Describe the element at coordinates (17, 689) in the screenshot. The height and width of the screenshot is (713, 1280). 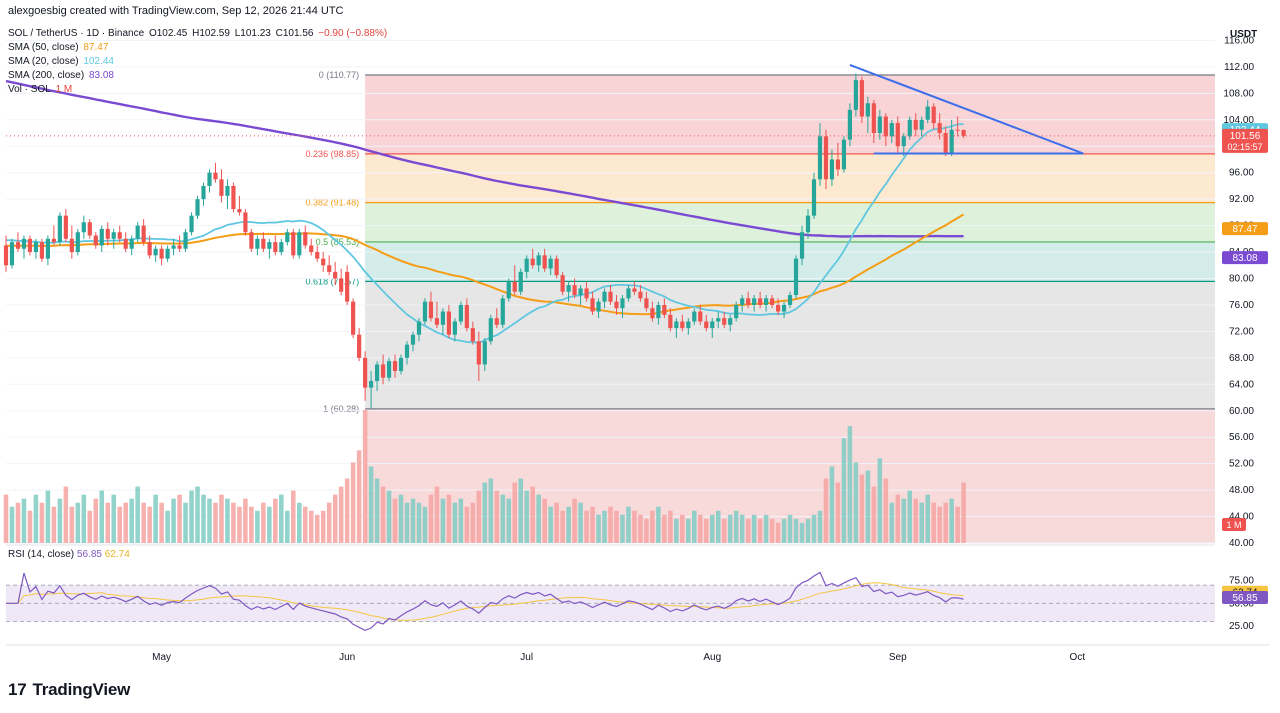
I see `tradingview-logo-icon: 17` at that location.